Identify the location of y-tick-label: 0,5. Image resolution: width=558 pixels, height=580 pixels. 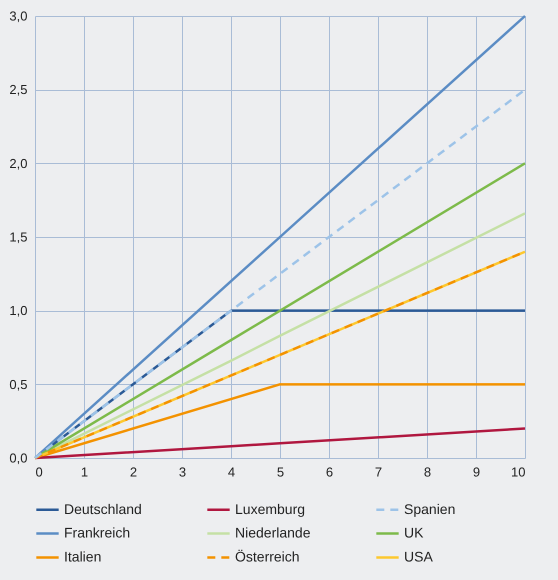
(18, 384).